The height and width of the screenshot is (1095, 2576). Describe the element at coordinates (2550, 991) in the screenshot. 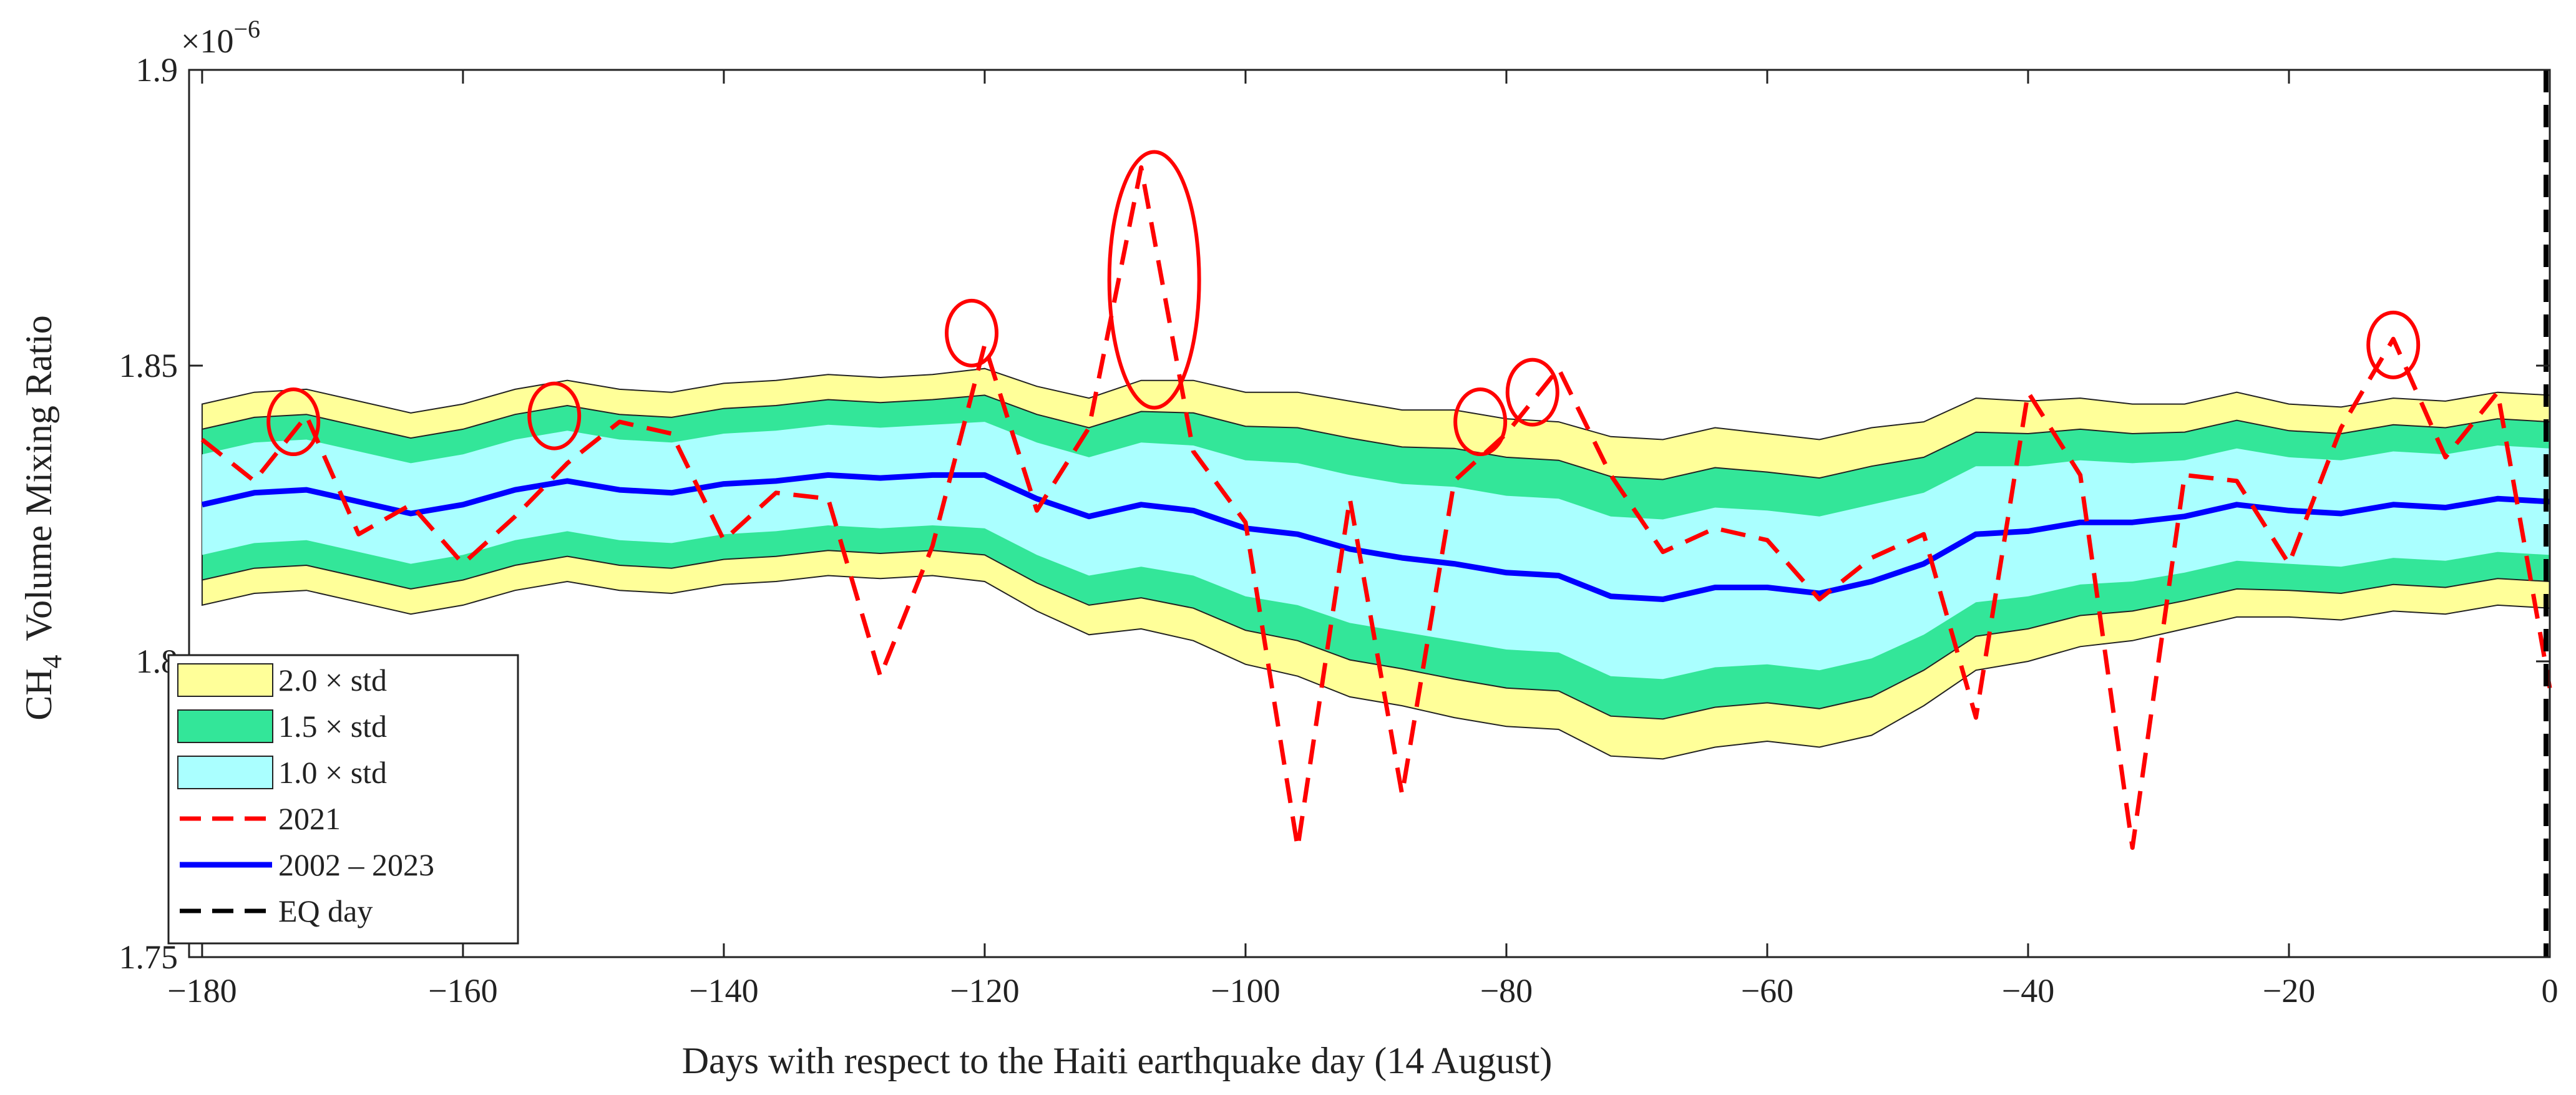

I see `x-tick-label: 0` at that location.